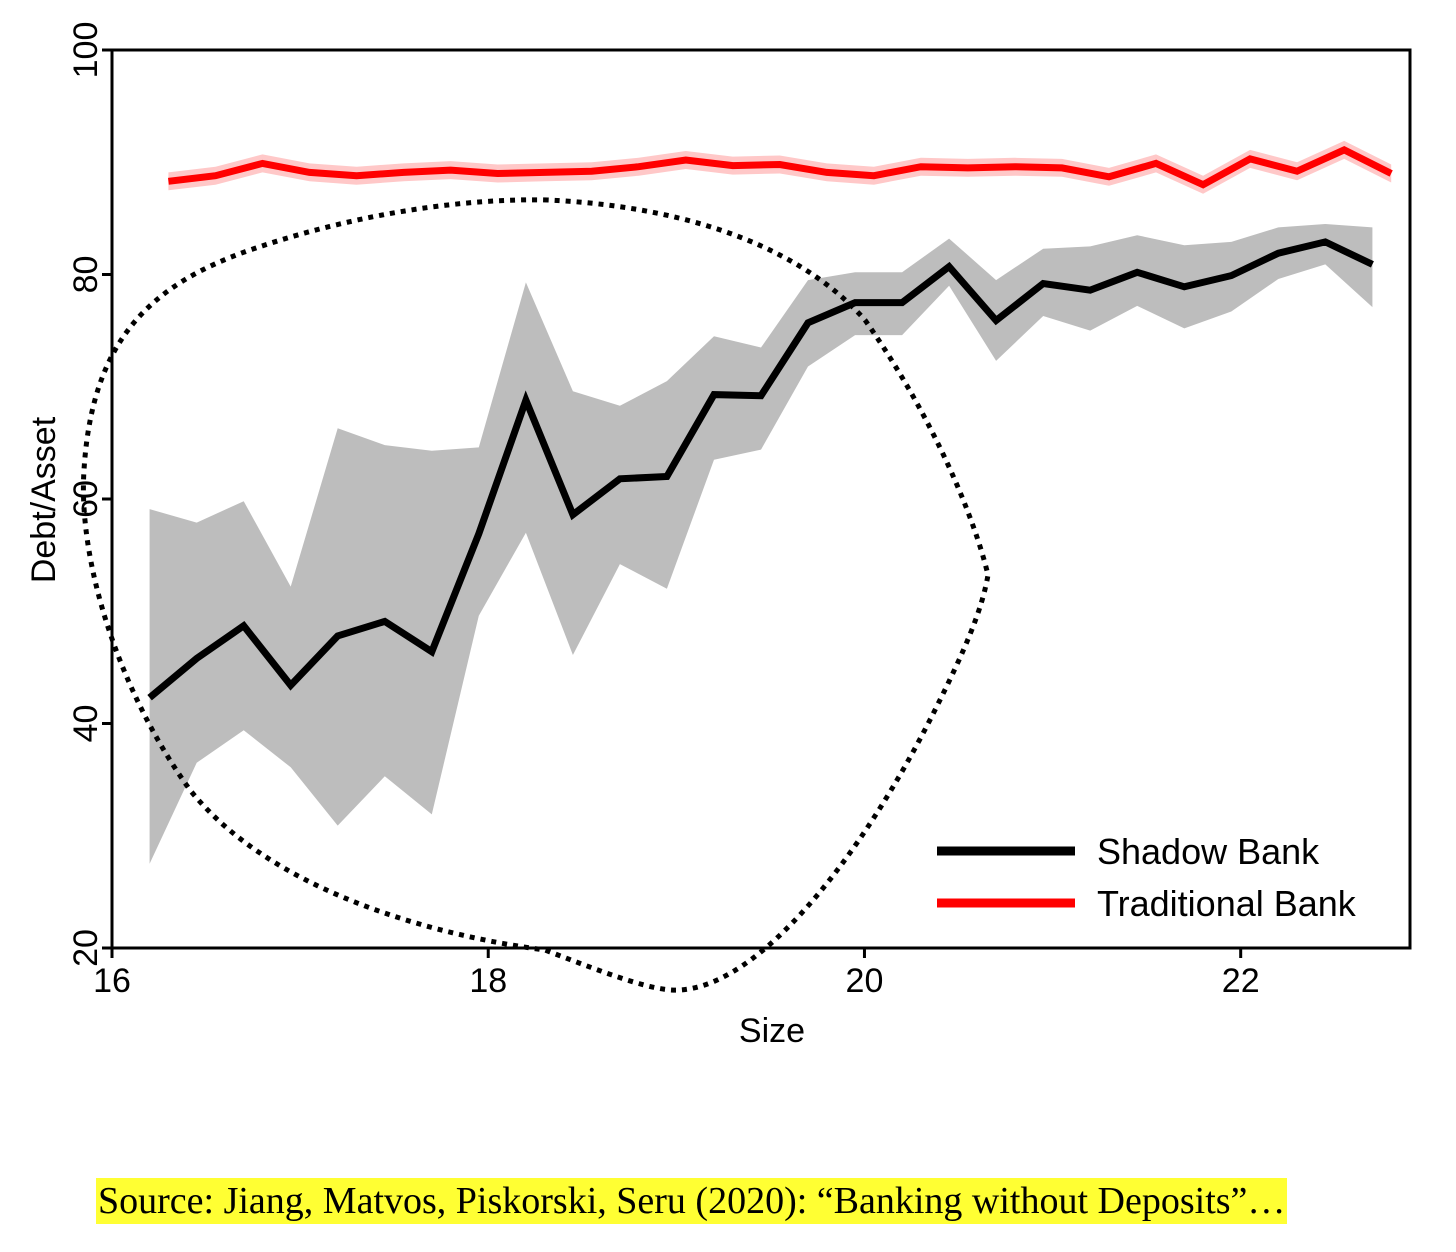  Describe the element at coordinates (772, 1031) in the screenshot. I see `x-axis-title: Size` at that location.